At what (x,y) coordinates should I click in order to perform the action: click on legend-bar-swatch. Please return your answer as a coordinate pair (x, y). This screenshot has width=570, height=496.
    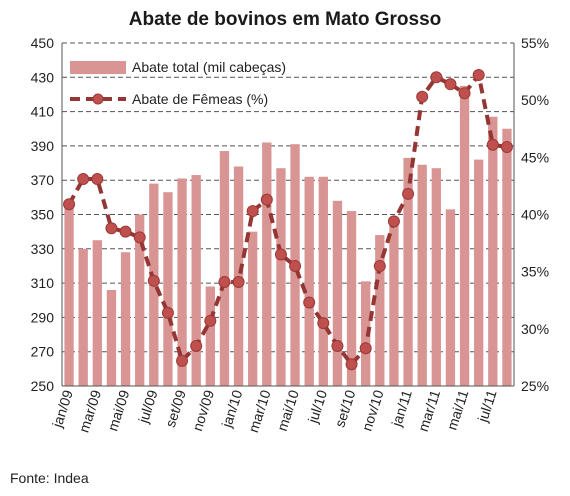
    Looking at the image, I should click on (98, 67).